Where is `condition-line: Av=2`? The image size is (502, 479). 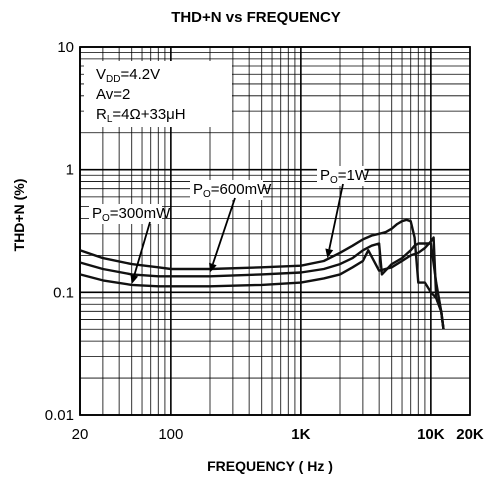
condition-line: Av=2 is located at coordinates (113, 94).